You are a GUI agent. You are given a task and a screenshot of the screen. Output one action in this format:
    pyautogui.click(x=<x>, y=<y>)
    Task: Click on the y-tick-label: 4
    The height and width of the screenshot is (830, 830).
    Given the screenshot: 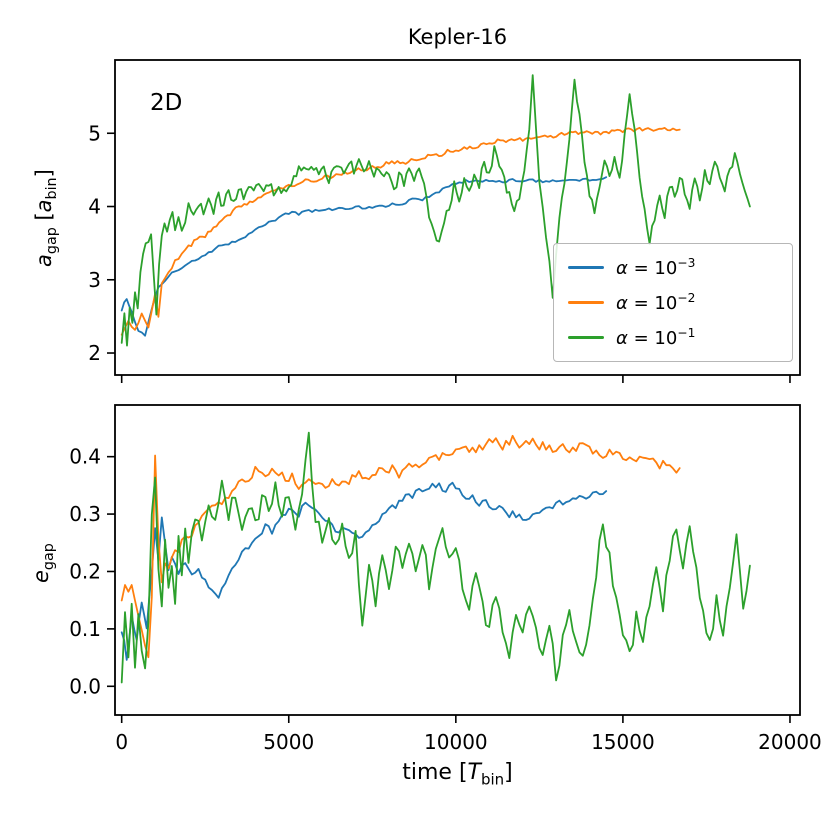 What is the action you would take?
    pyautogui.click(x=94, y=207)
    